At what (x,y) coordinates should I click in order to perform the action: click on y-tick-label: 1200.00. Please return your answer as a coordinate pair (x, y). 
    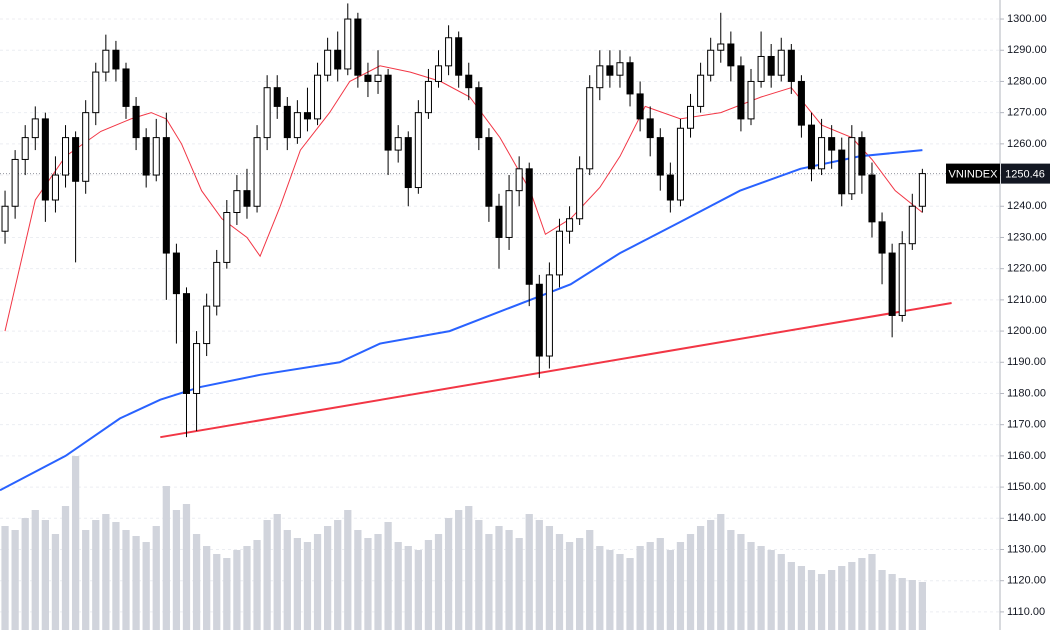
    Looking at the image, I should click on (1027, 331).